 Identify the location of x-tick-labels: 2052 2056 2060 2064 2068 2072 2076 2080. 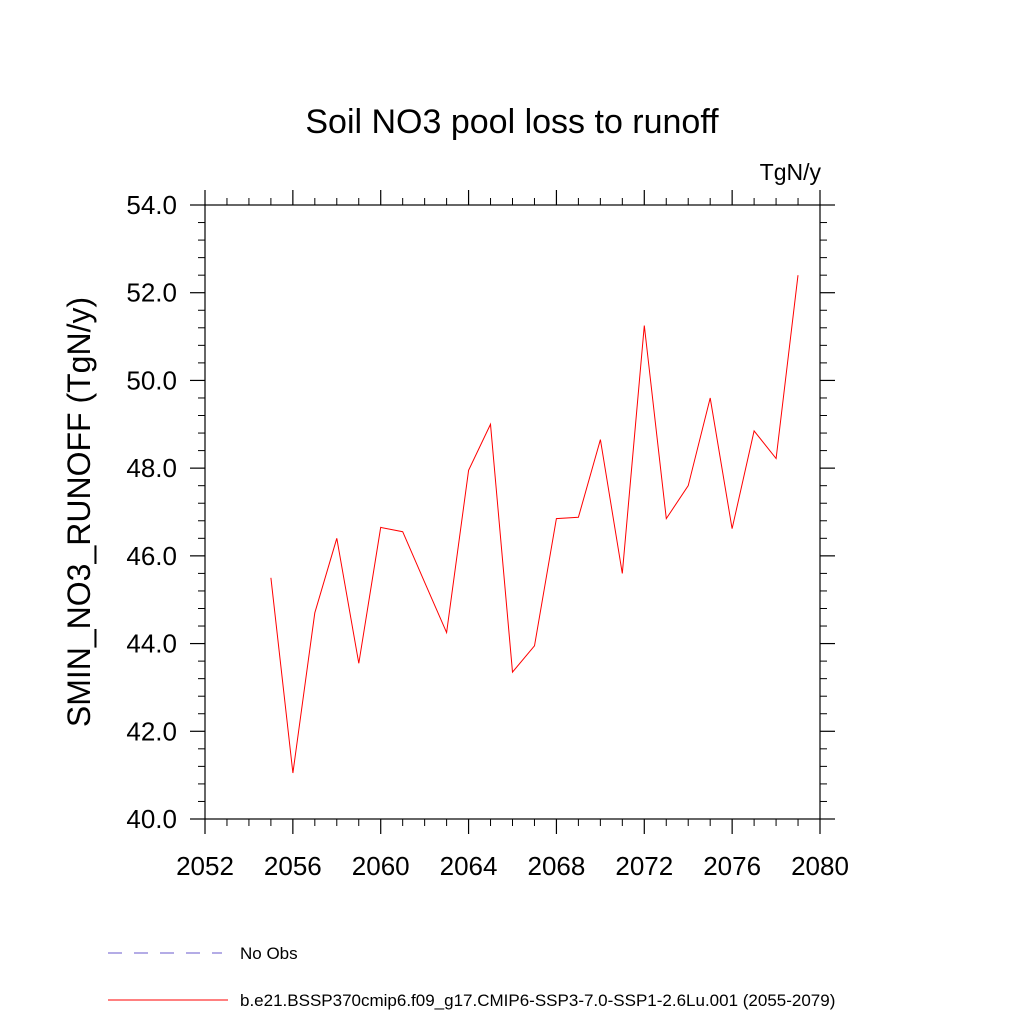
(512, 866).